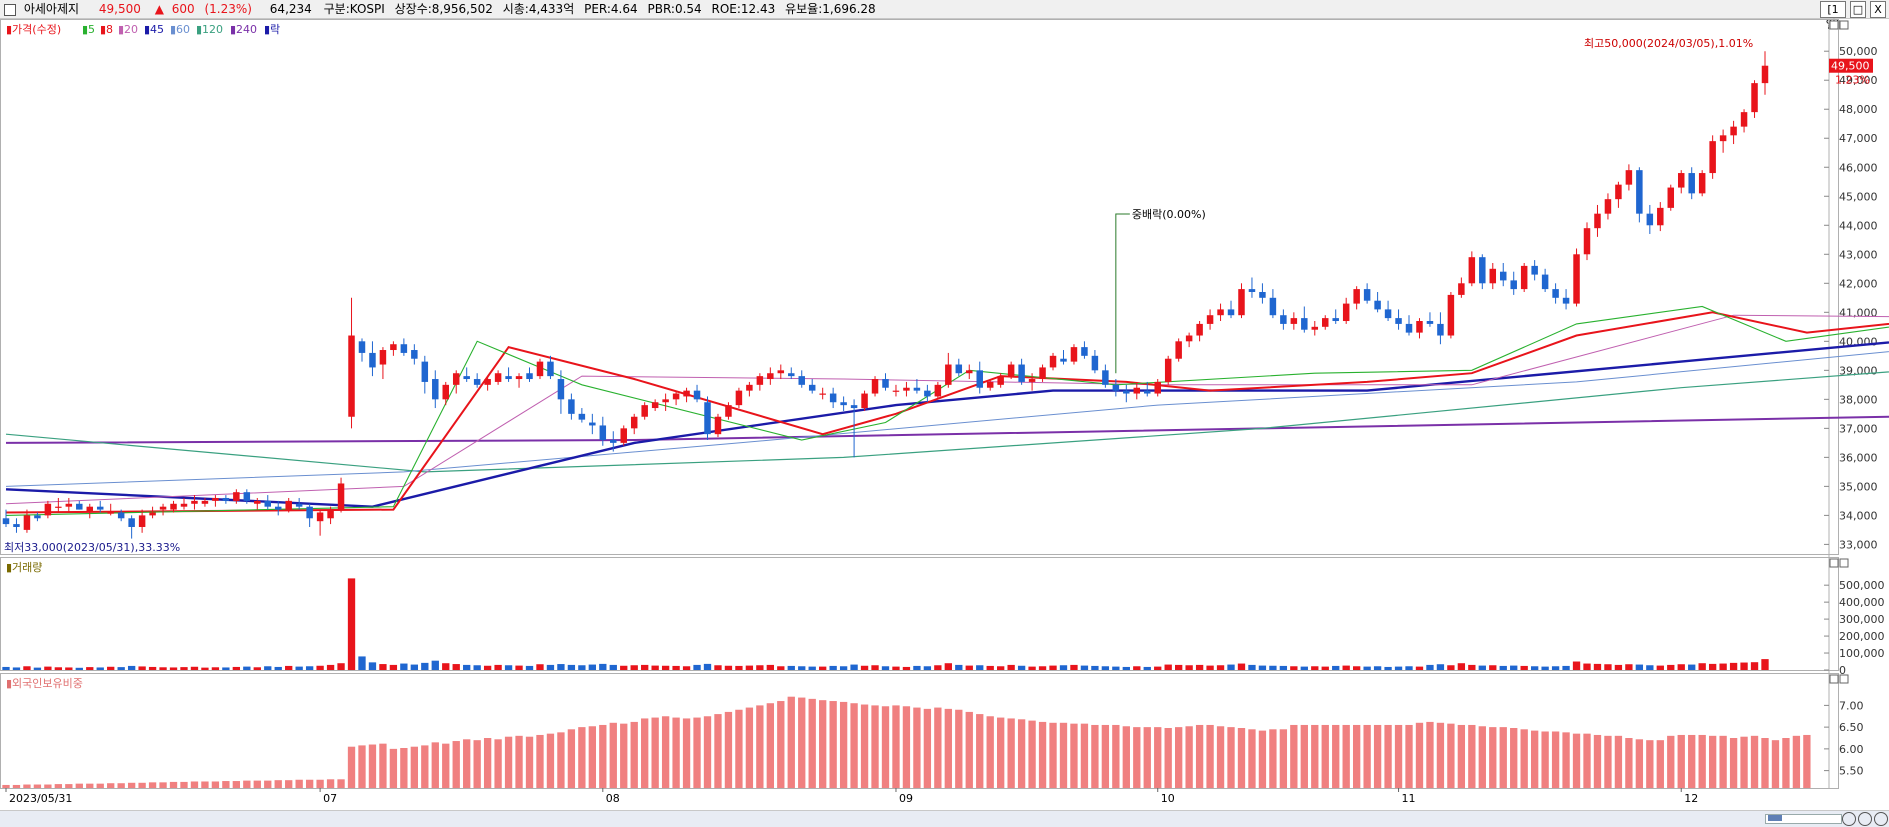 The width and height of the screenshot is (1889, 827). I want to click on period-button: [1일], so click(1833, 16).